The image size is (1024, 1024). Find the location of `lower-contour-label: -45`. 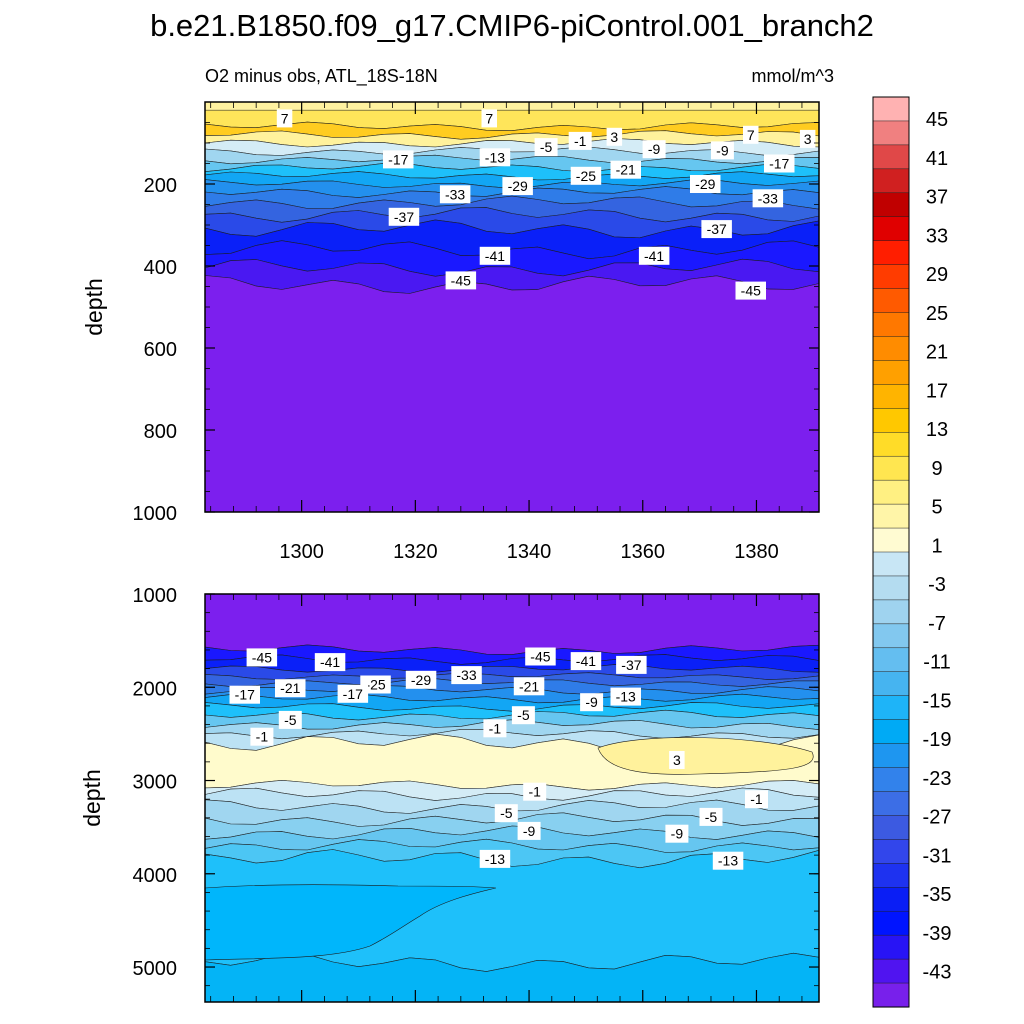

lower-contour-label: -45 is located at coordinates (540, 656).